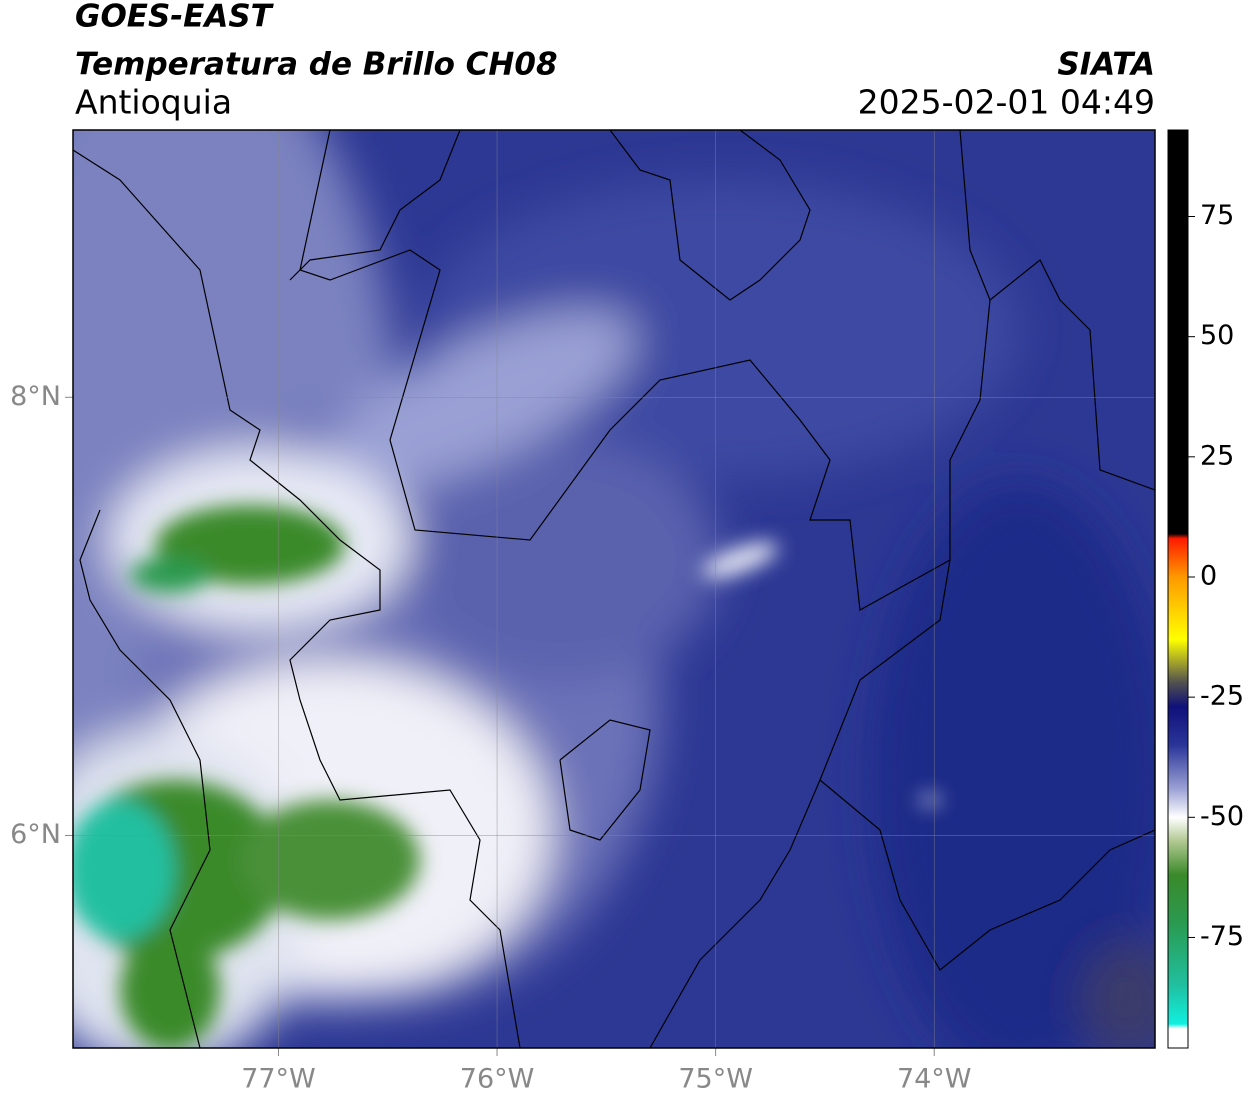 The height and width of the screenshot is (1103, 1252). Describe the element at coordinates (278, 1079) in the screenshot. I see `x-tick-label: 77°W` at that location.